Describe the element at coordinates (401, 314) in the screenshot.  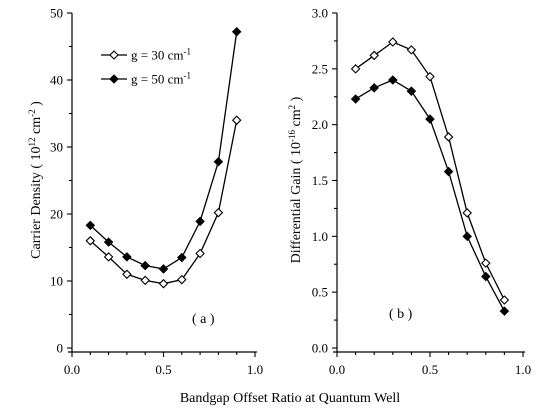
I see `panel-label: ( b )` at that location.